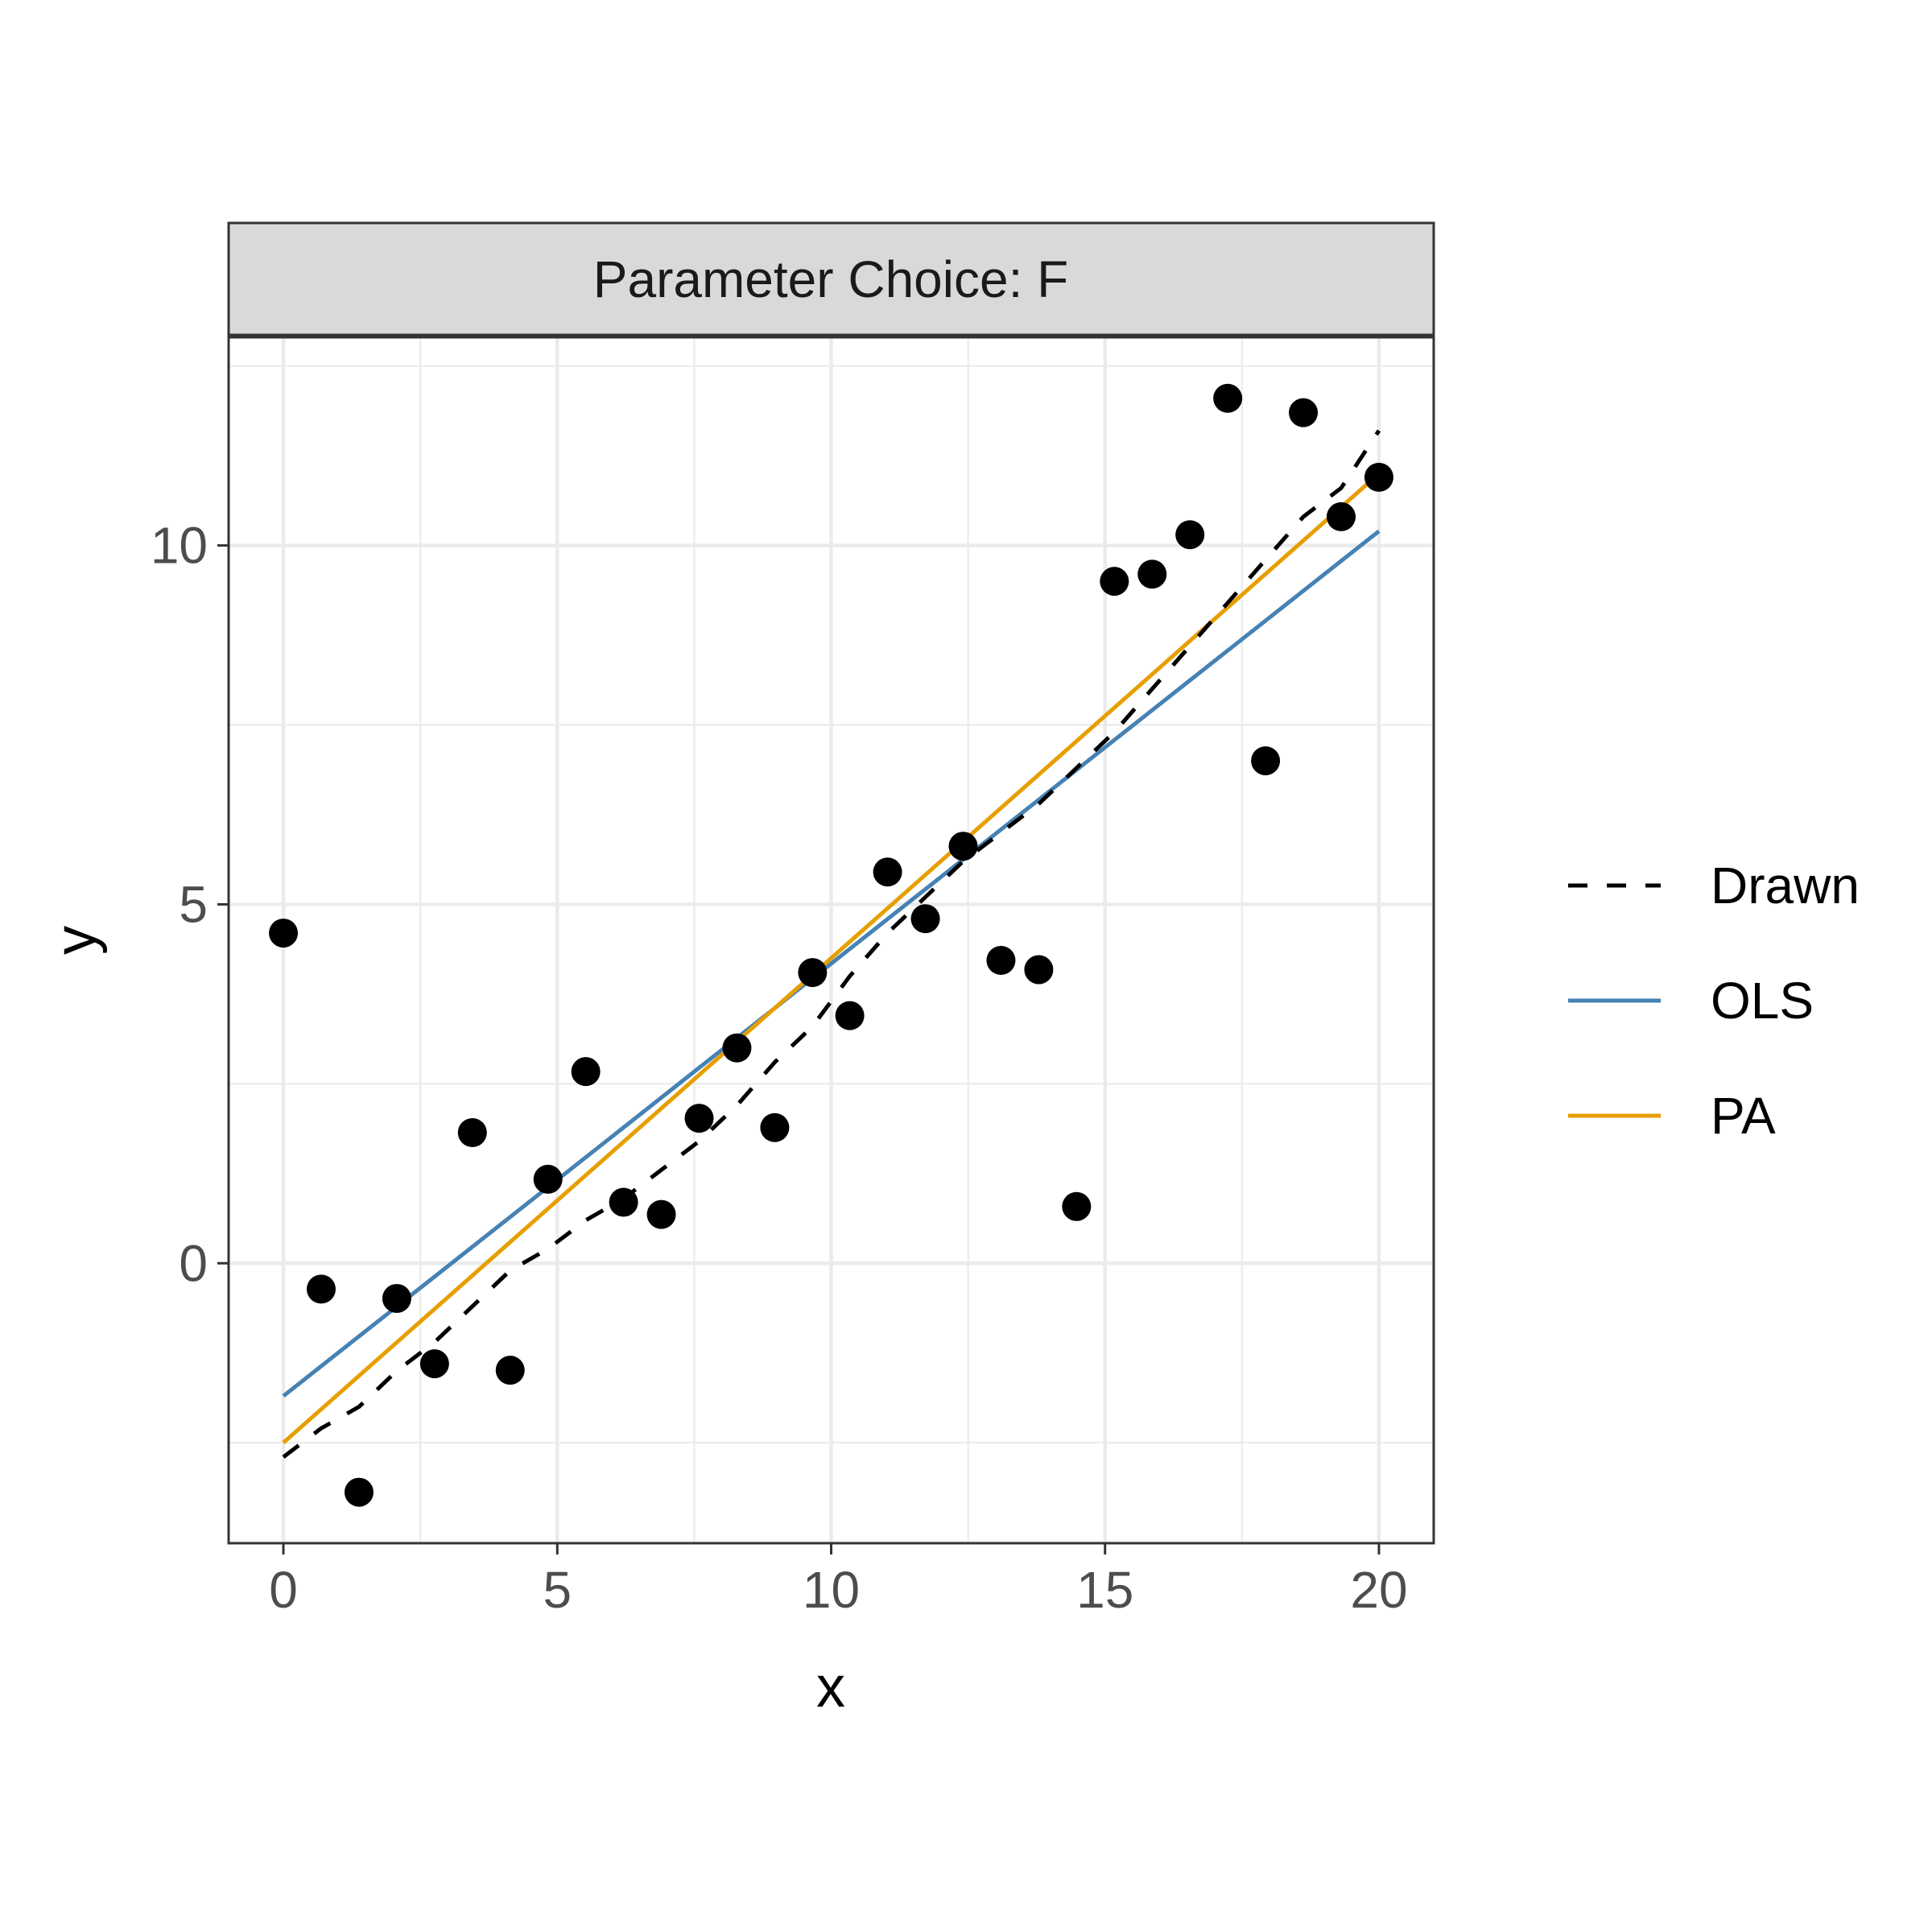  What do you see at coordinates (1743, 1116) in the screenshot?
I see `legend-label-pa: PA` at bounding box center [1743, 1116].